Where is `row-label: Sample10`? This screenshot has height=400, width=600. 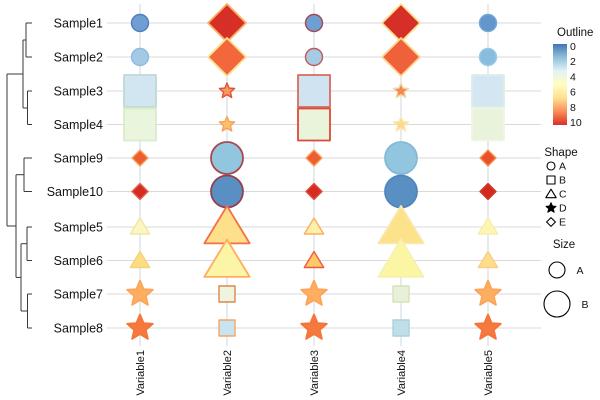
row-label: Sample10 is located at coordinates (75, 192).